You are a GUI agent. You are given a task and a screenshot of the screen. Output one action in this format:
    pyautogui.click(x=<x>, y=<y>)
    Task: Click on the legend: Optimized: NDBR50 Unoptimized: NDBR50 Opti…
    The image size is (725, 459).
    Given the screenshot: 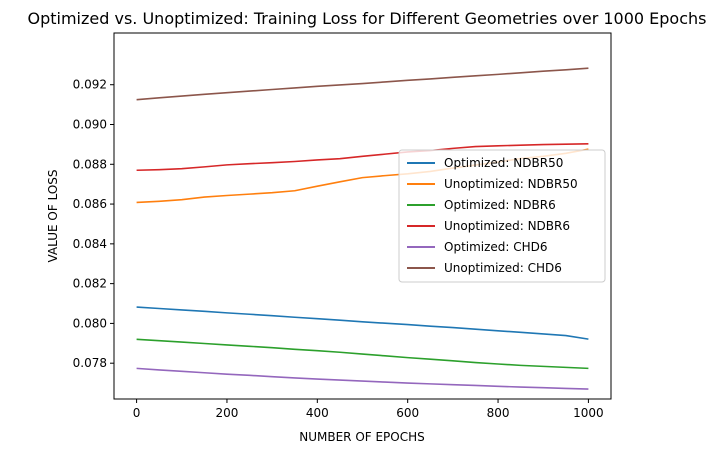 What is the action you would take?
    pyautogui.click(x=502, y=216)
    